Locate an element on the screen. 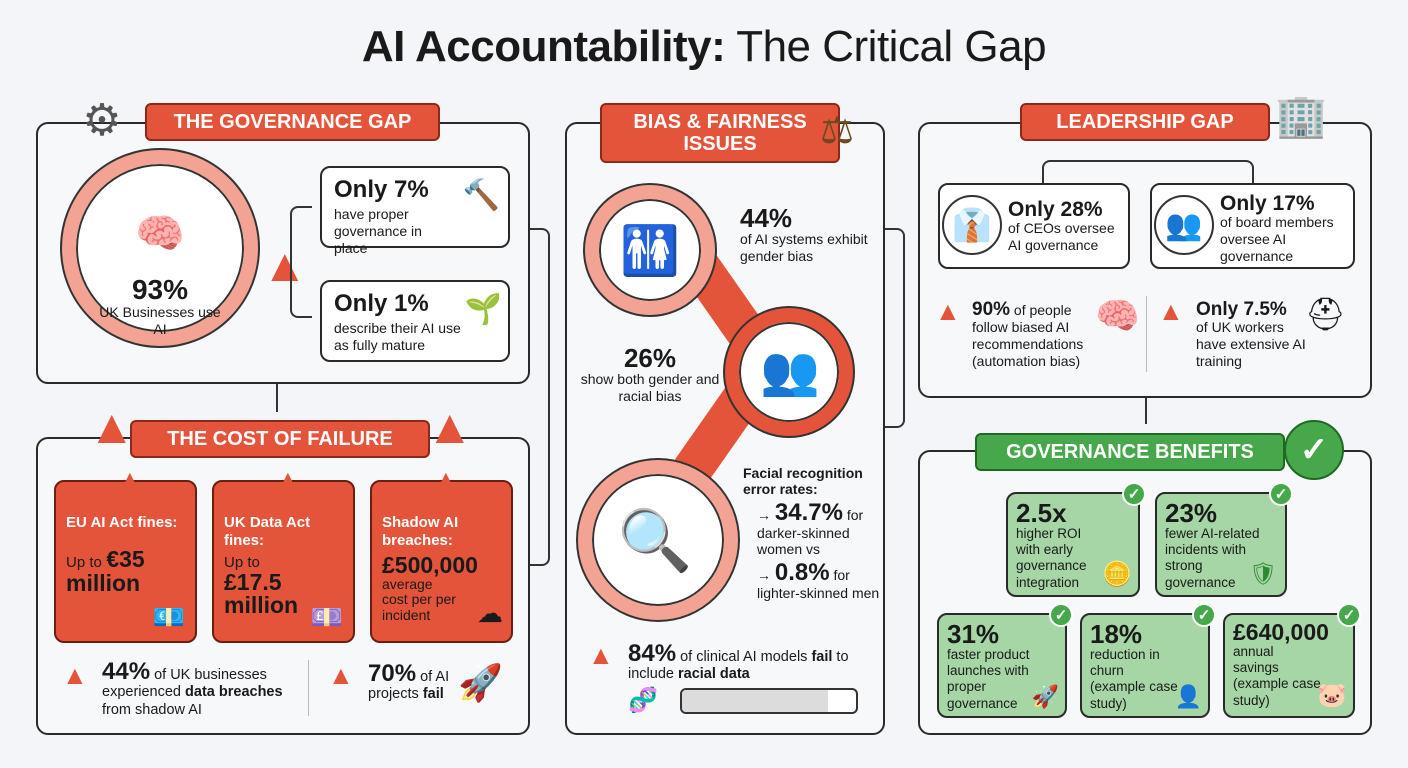 The height and width of the screenshot is (768, 1408). governance-header: THE GOVERNANCE GAP is located at coordinates (292, 122).